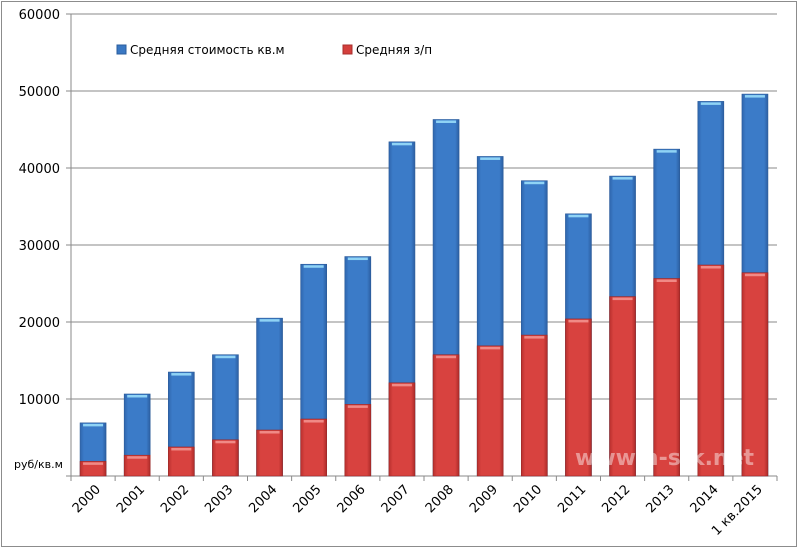  What do you see at coordinates (39, 92) in the screenshot?
I see `y-tick-label: 50000` at bounding box center [39, 92].